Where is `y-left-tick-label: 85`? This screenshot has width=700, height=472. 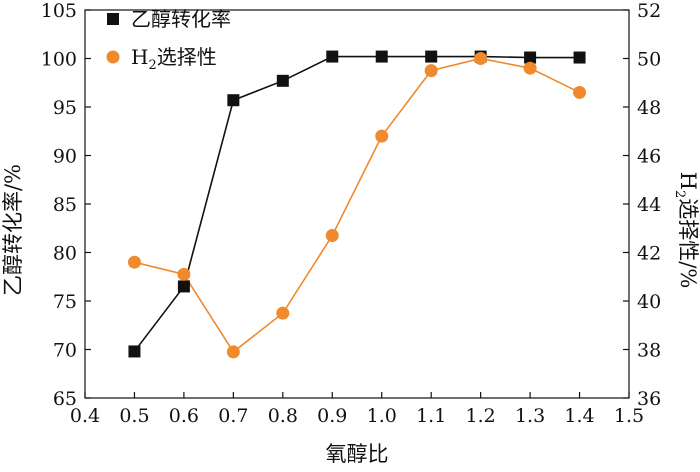 y-left-tick-label: 85 is located at coordinates (65, 205).